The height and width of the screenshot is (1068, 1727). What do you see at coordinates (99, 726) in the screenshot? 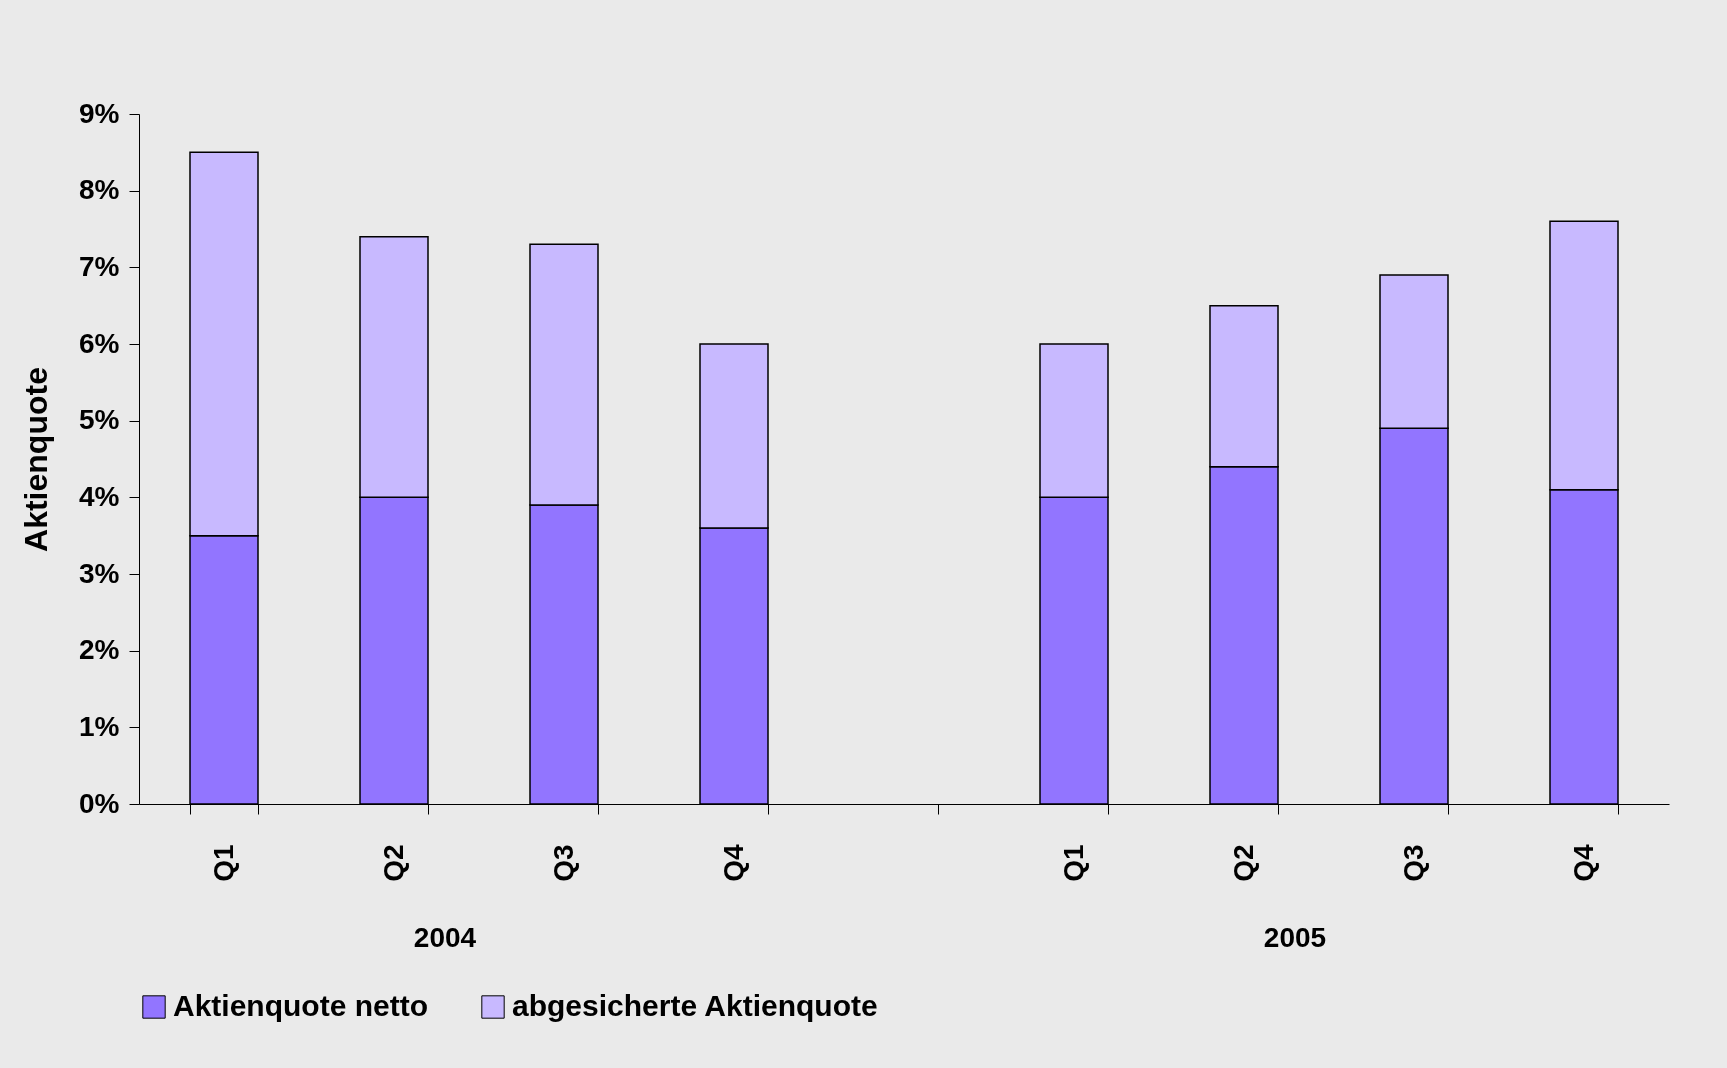
I see `y-tick-label: 1%` at bounding box center [99, 726].